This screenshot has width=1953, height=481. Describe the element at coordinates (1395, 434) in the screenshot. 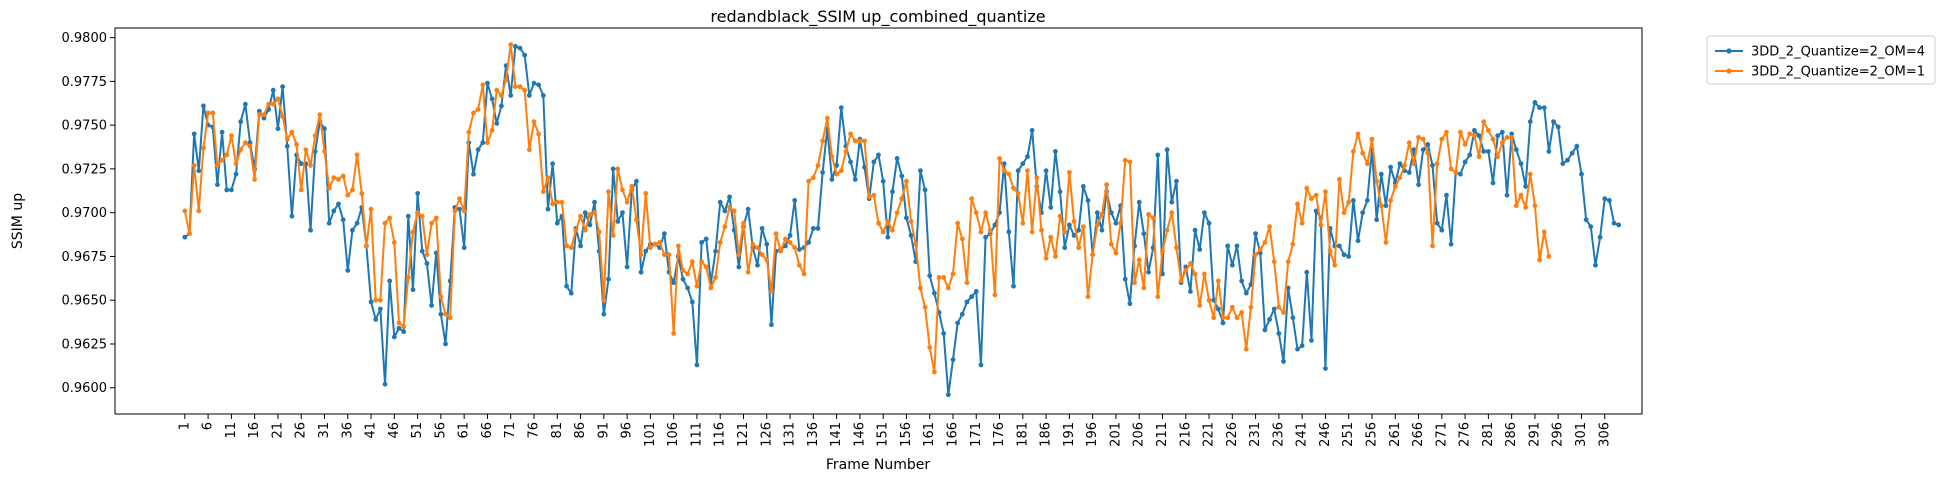

I see `x-tick-label: 261` at that location.